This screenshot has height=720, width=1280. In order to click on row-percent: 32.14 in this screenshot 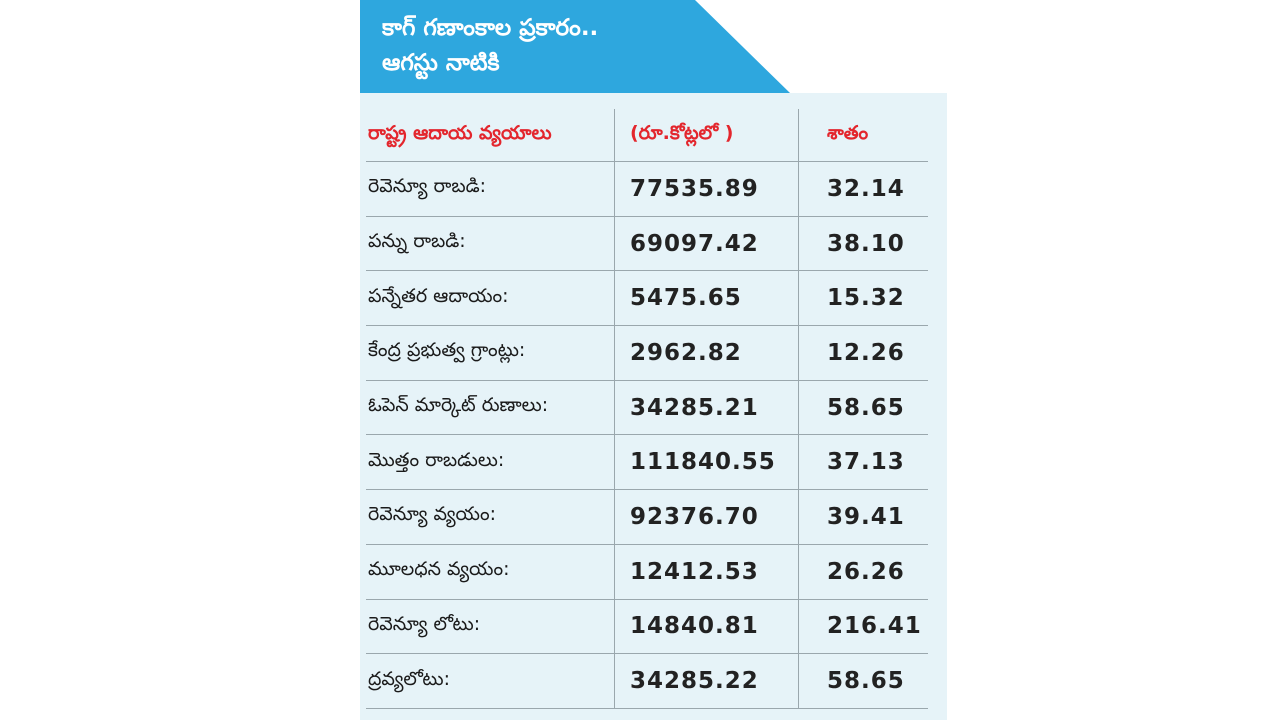, I will do `click(866, 188)`.